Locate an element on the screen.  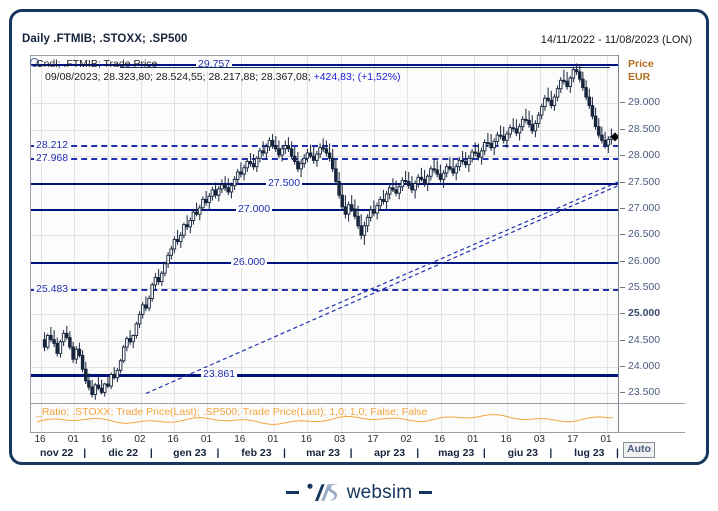
reference-line-label: 27.500 is located at coordinates (284, 183).